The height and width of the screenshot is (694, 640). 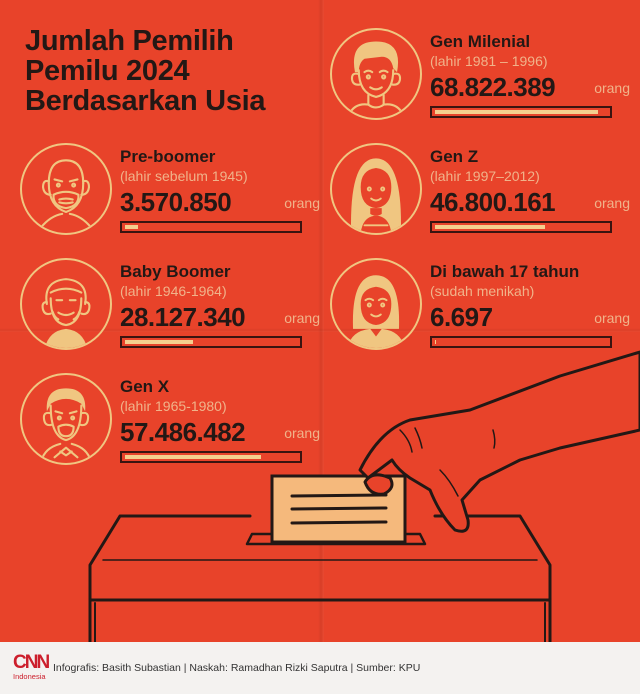 What do you see at coordinates (482, 291) in the screenshot?
I see `group-birth-range: (sudah menikah)` at bounding box center [482, 291].